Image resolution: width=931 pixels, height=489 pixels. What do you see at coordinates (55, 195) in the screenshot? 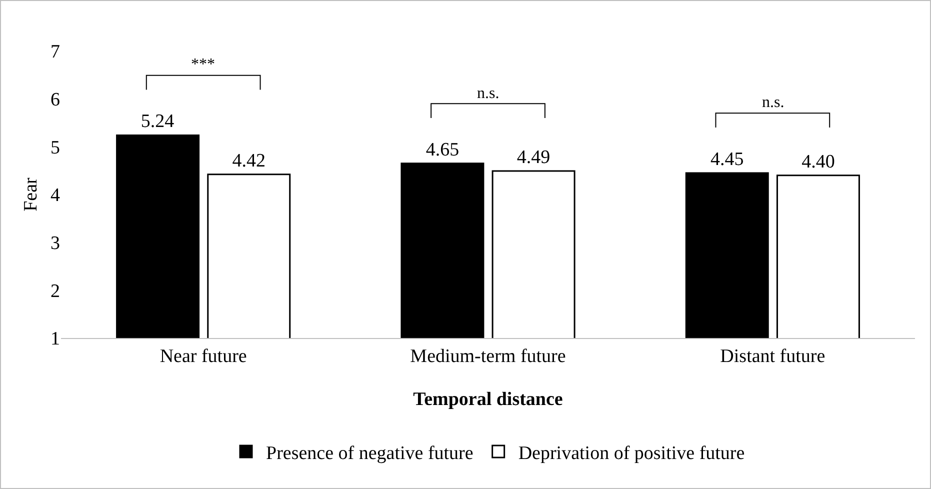
I see `y-tick-label: 4` at bounding box center [55, 195].